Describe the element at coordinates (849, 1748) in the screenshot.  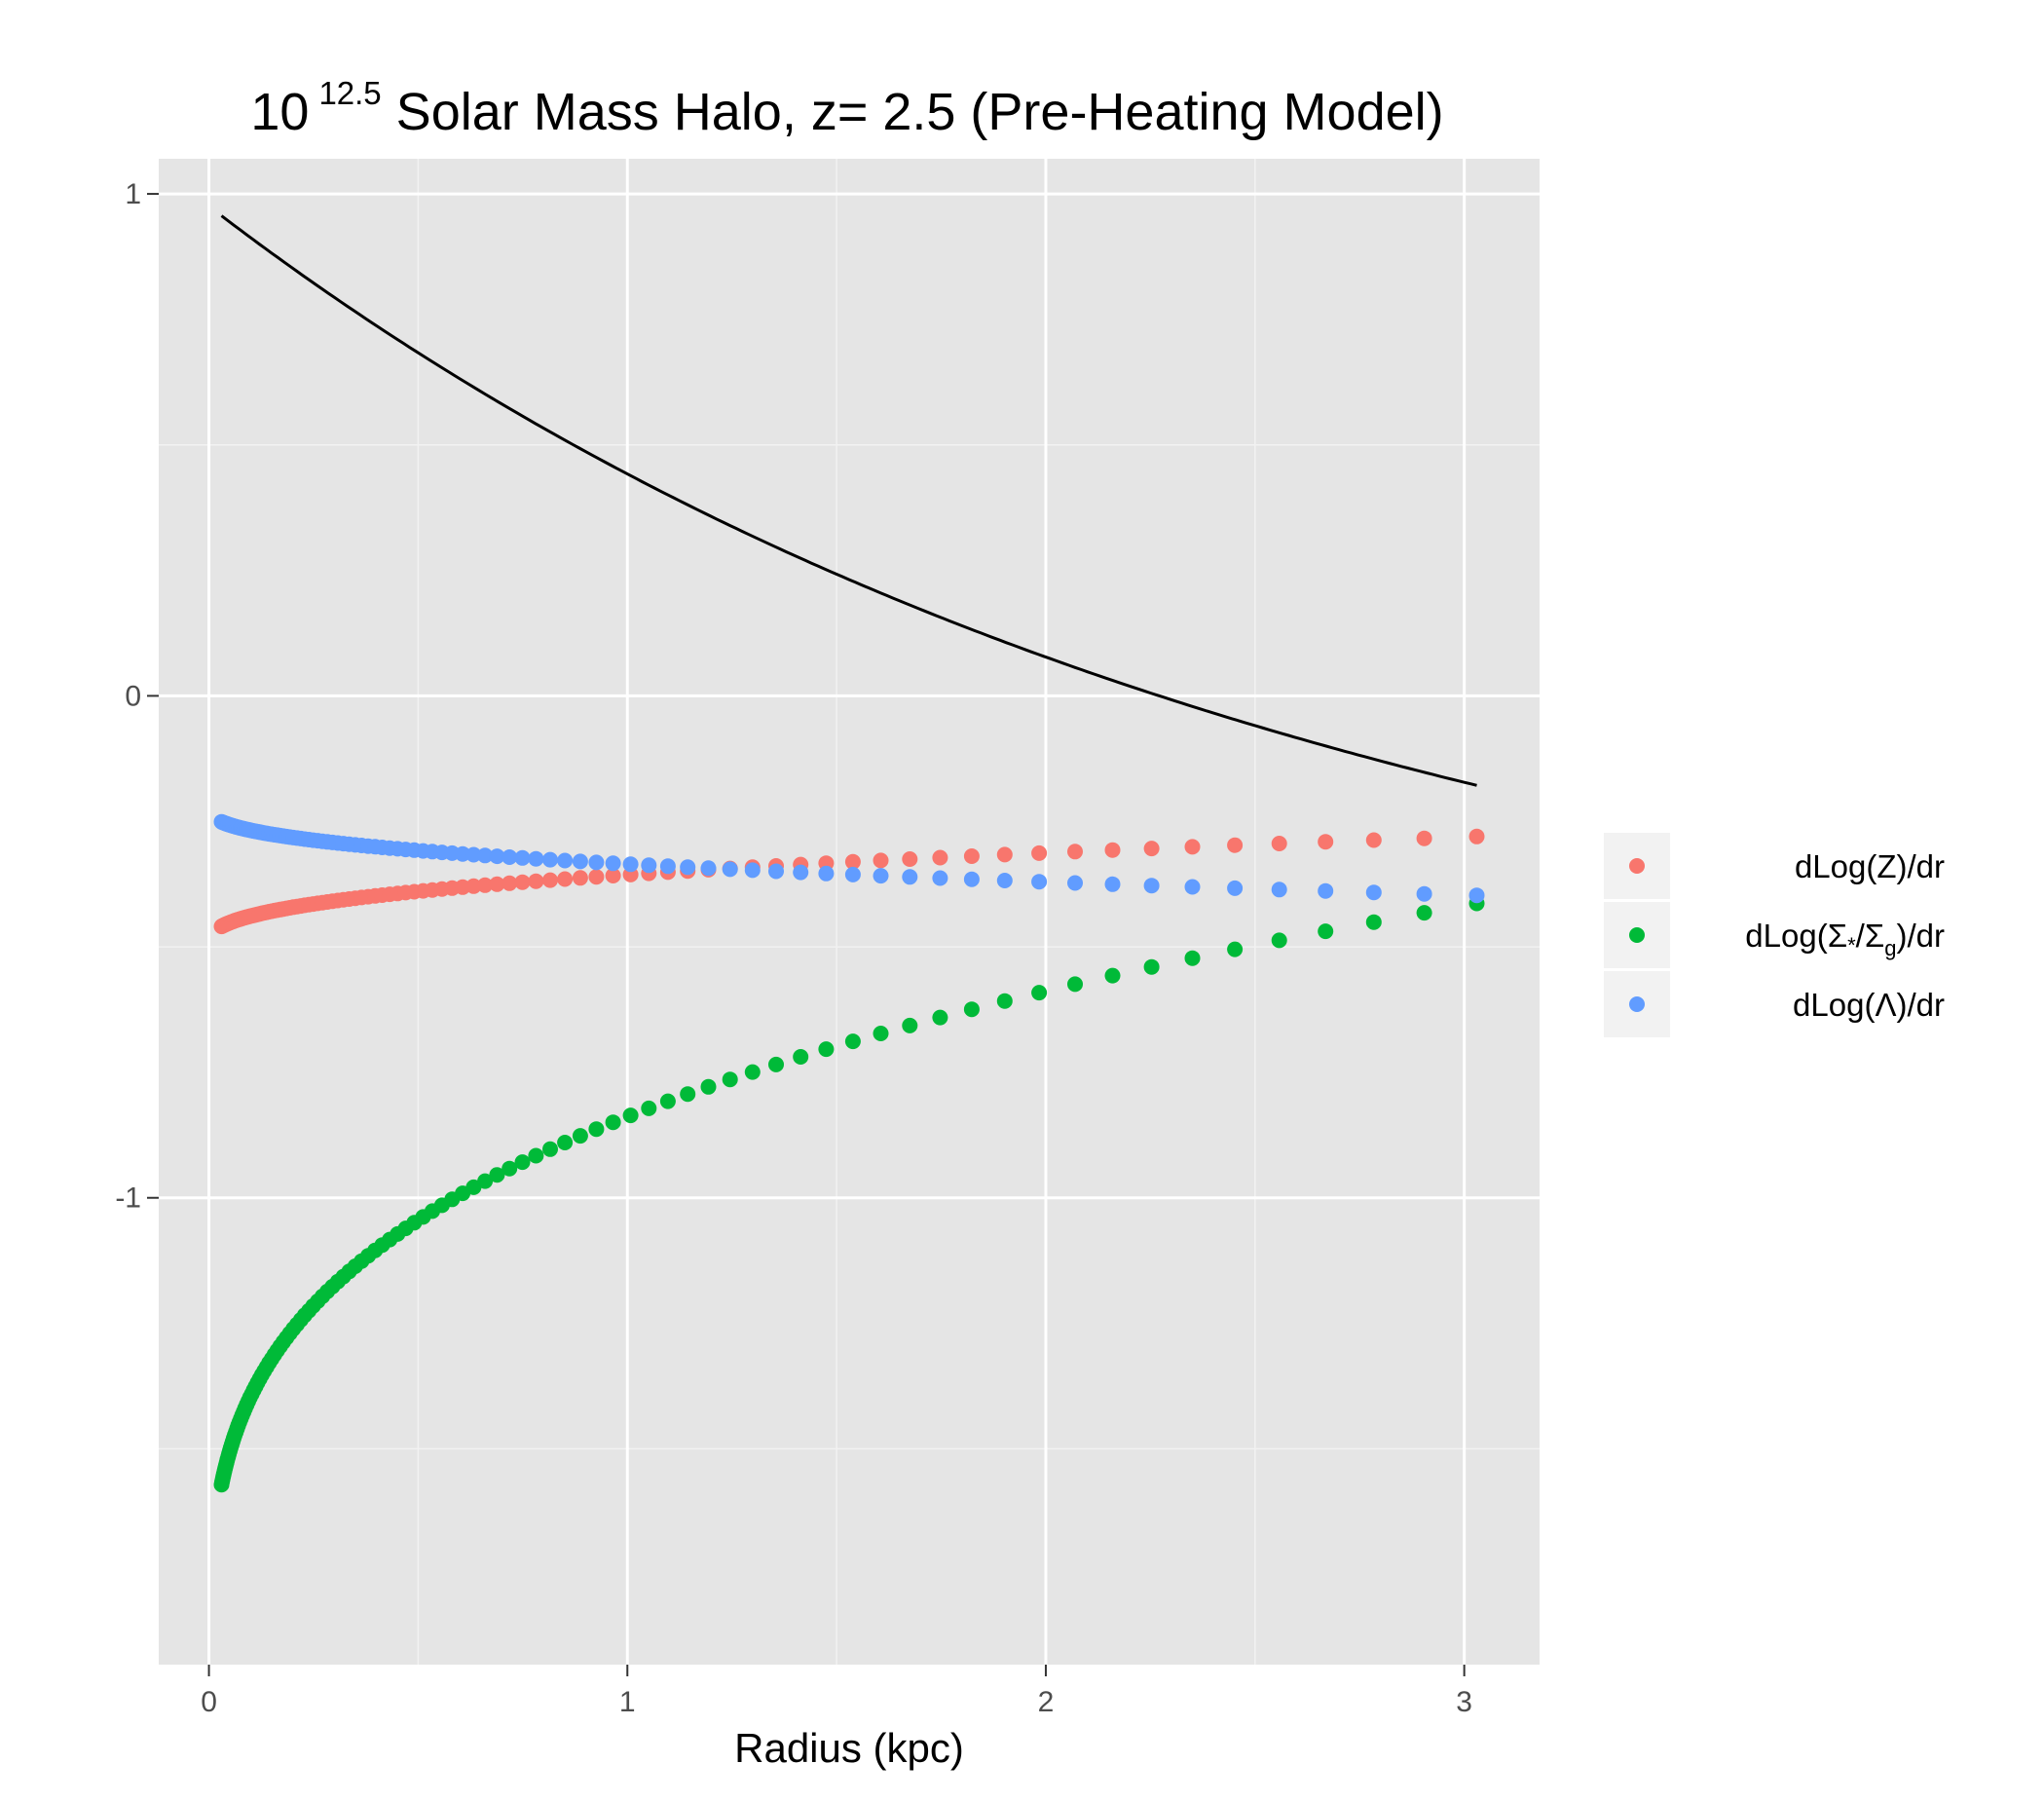
I see `x-axis-title: Radius (kpc)` at that location.